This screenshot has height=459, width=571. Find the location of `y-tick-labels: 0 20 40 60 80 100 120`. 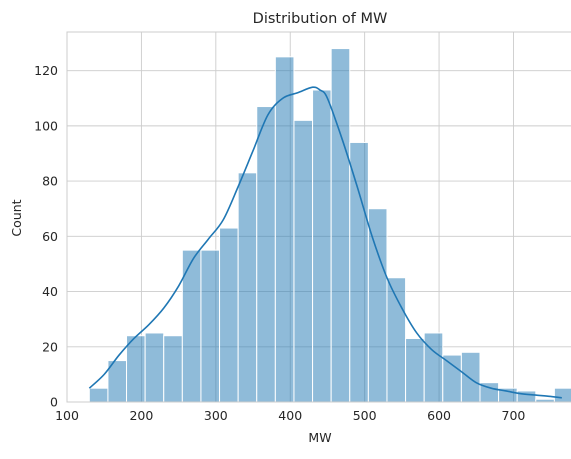

y-tick-labels: 0 20 40 60 80 100 120 is located at coordinates (46, 236).